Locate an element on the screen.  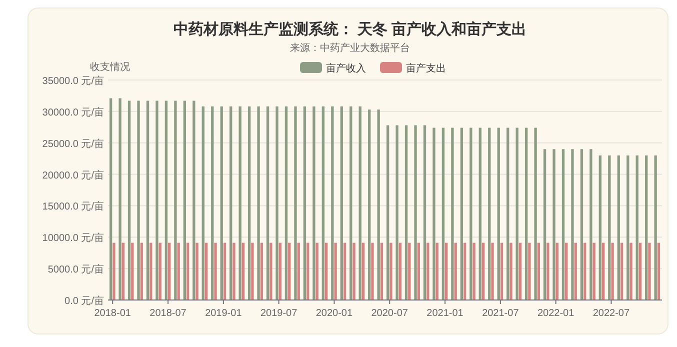
chart-title: 中药材原料生产监测系统： 天冬 亩产收入和亩产支出 is located at coordinates (350, 29).